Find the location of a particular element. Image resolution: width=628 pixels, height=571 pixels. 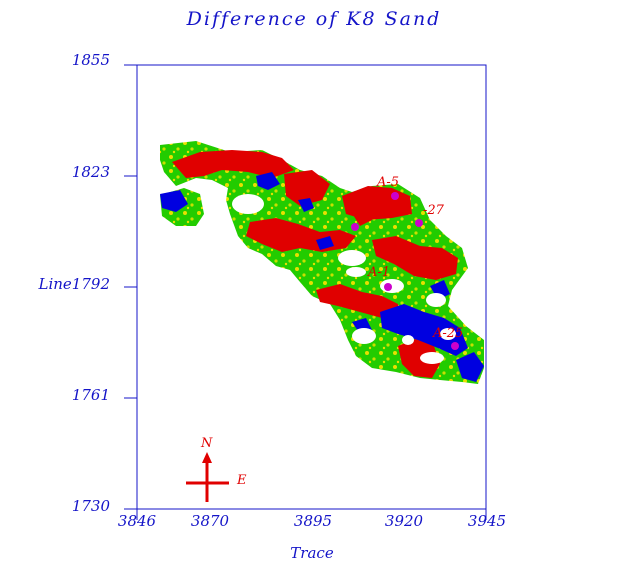

wells: A-5 -27 A-1 A-25 is located at coordinates (407, 262).